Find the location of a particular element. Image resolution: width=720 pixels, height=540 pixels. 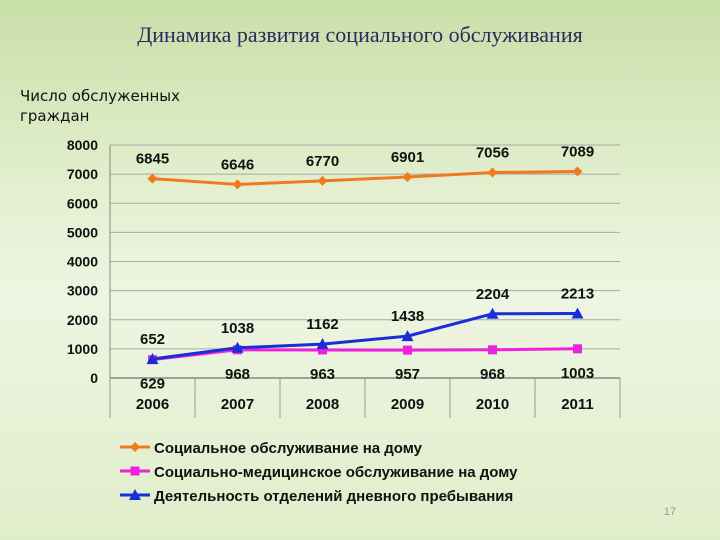

y-tick-label: 5000 is located at coordinates (82, 232).